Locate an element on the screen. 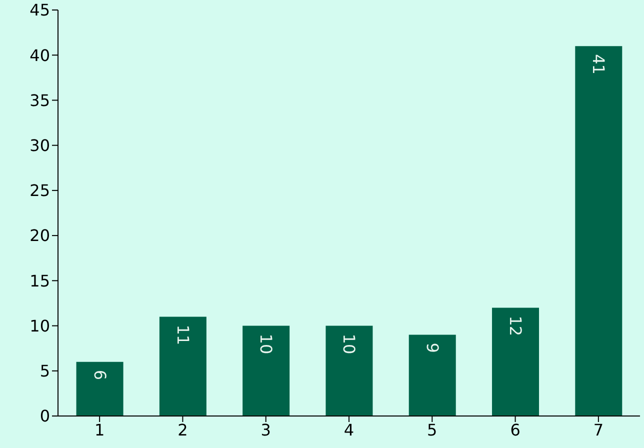 Image resolution: width=644 pixels, height=448 pixels. y-tick-label: 40 is located at coordinates (40, 55).